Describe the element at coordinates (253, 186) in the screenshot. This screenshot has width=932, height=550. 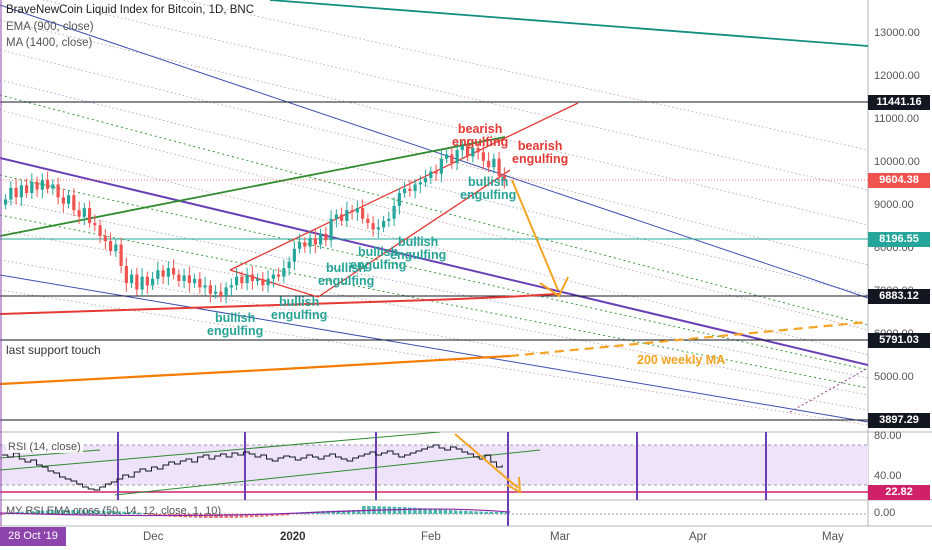
I see `green-uptrend-line` at that location.